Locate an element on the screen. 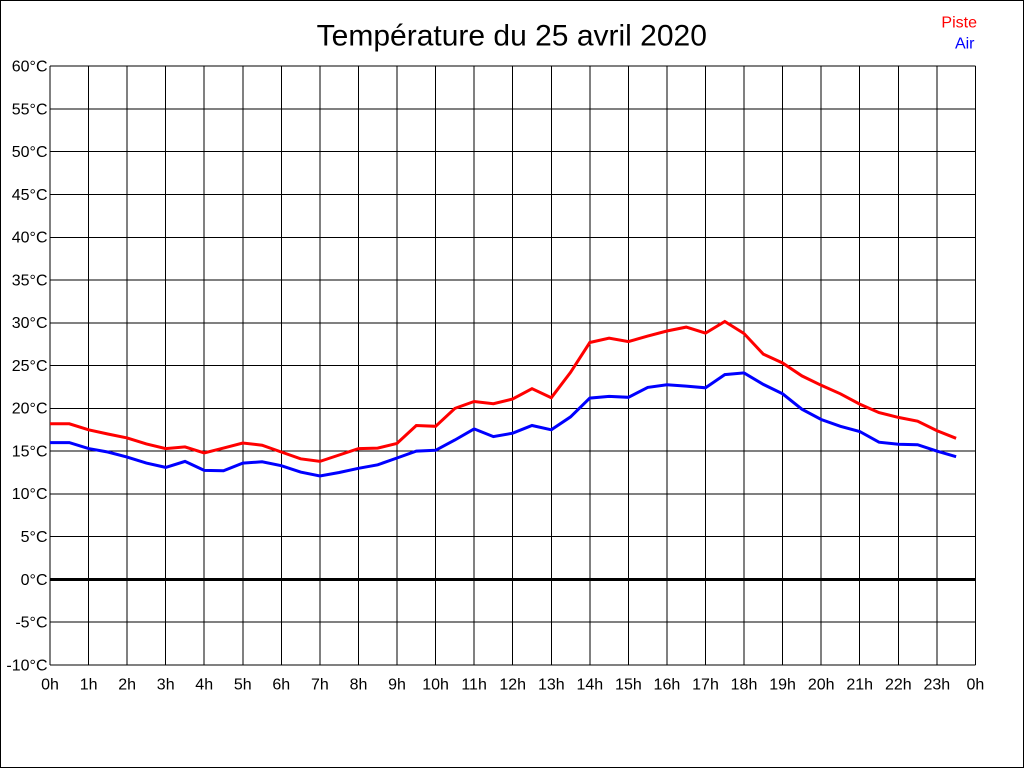 The width and height of the screenshot is (1024, 768). svg-text: -10°C is located at coordinates (26, 665).